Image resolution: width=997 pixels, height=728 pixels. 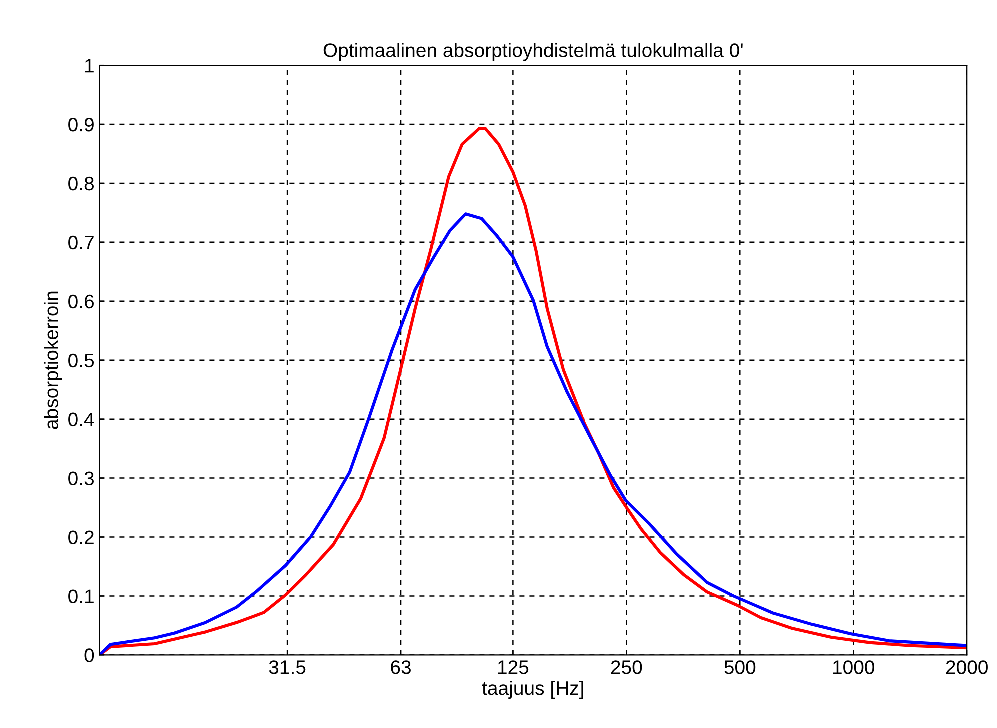 I want to click on y-tick-label: 0.8, so click(x=81, y=183).